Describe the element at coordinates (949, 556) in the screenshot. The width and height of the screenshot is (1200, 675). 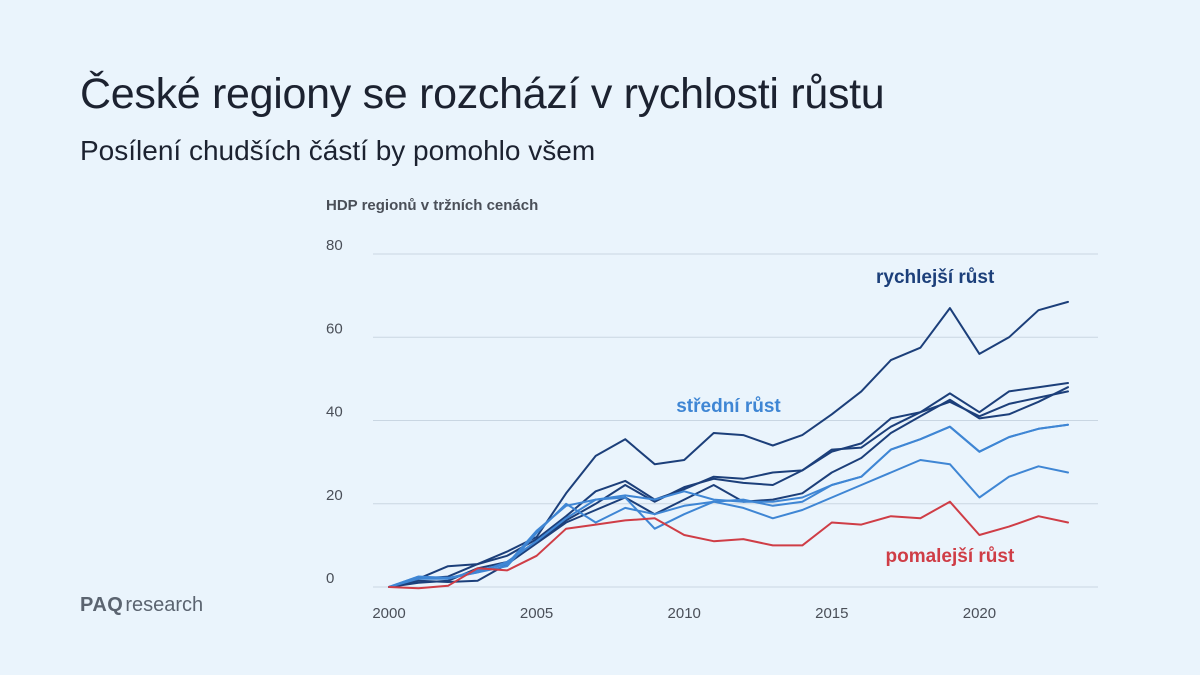
I see `annotation-slow: pomalejší růst` at that location.